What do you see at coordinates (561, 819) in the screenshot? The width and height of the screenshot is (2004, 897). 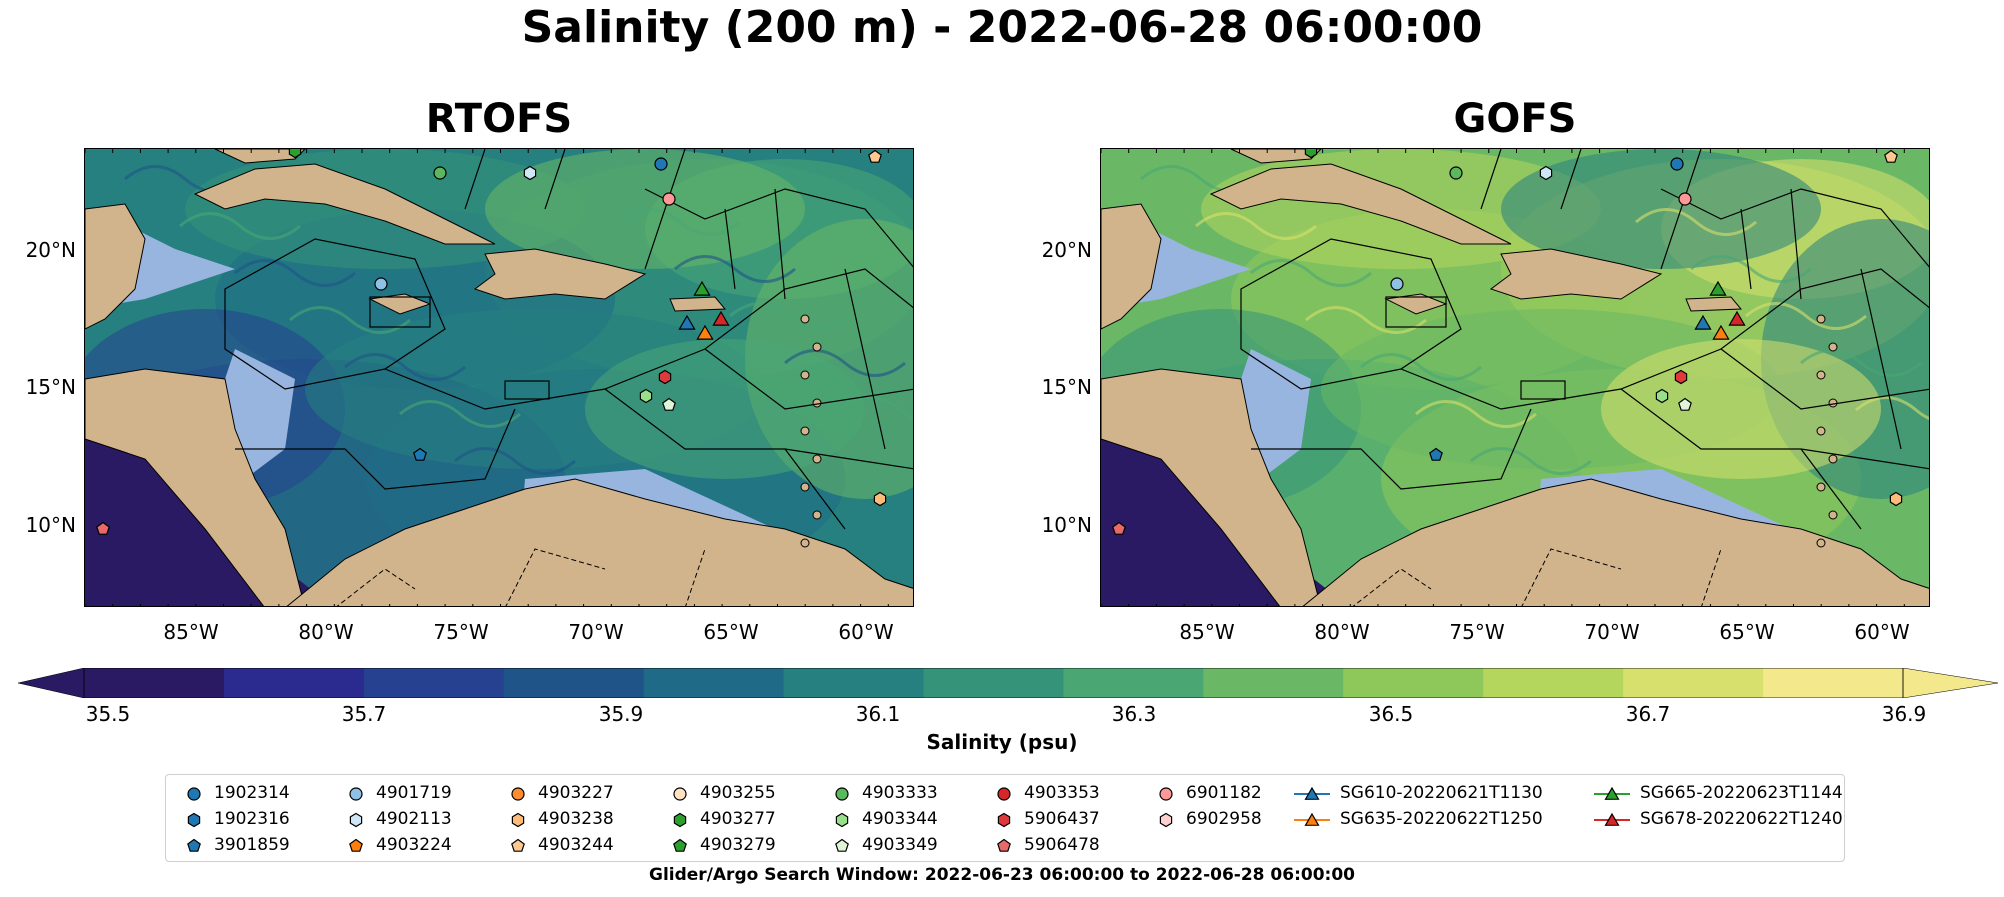 I see `legend-item: 4903238` at bounding box center [561, 819].